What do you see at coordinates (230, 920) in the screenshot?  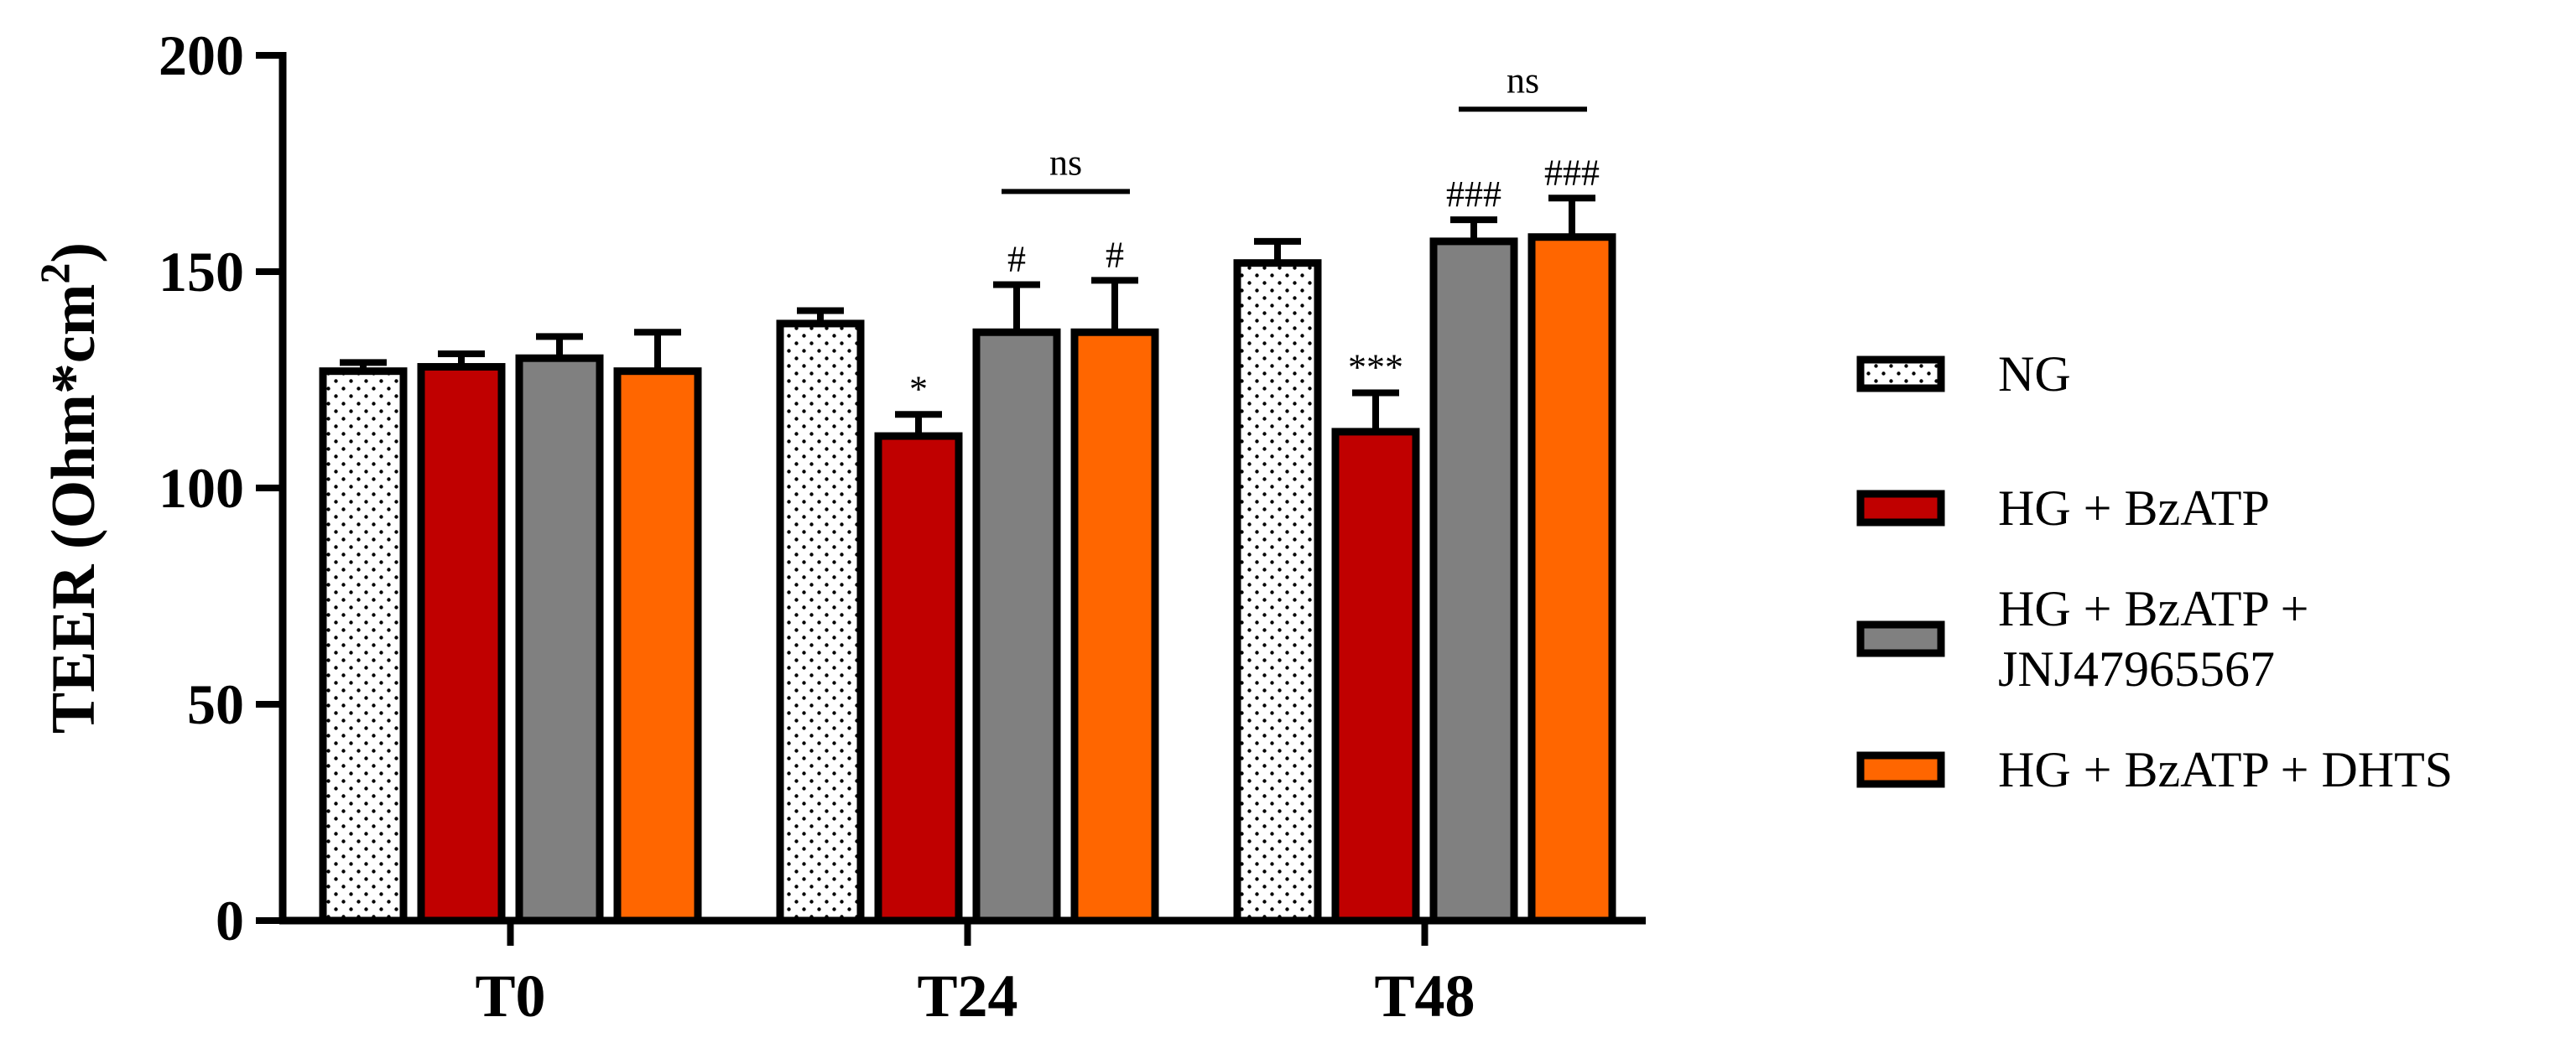 I see `y-tick-label: 0` at bounding box center [230, 920].